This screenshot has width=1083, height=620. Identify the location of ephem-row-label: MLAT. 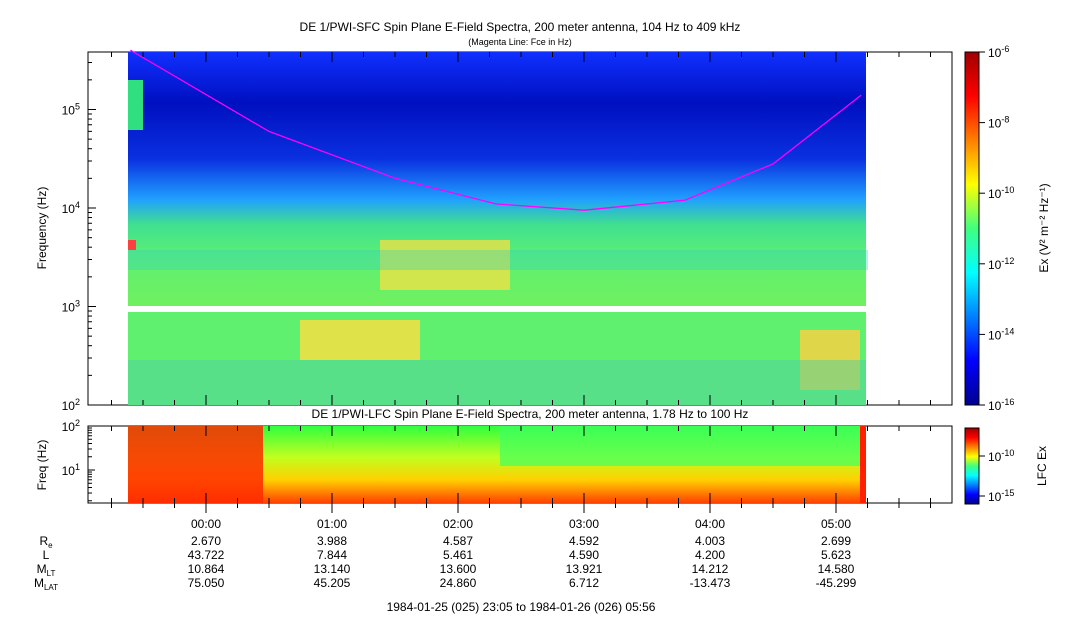
(46, 584).